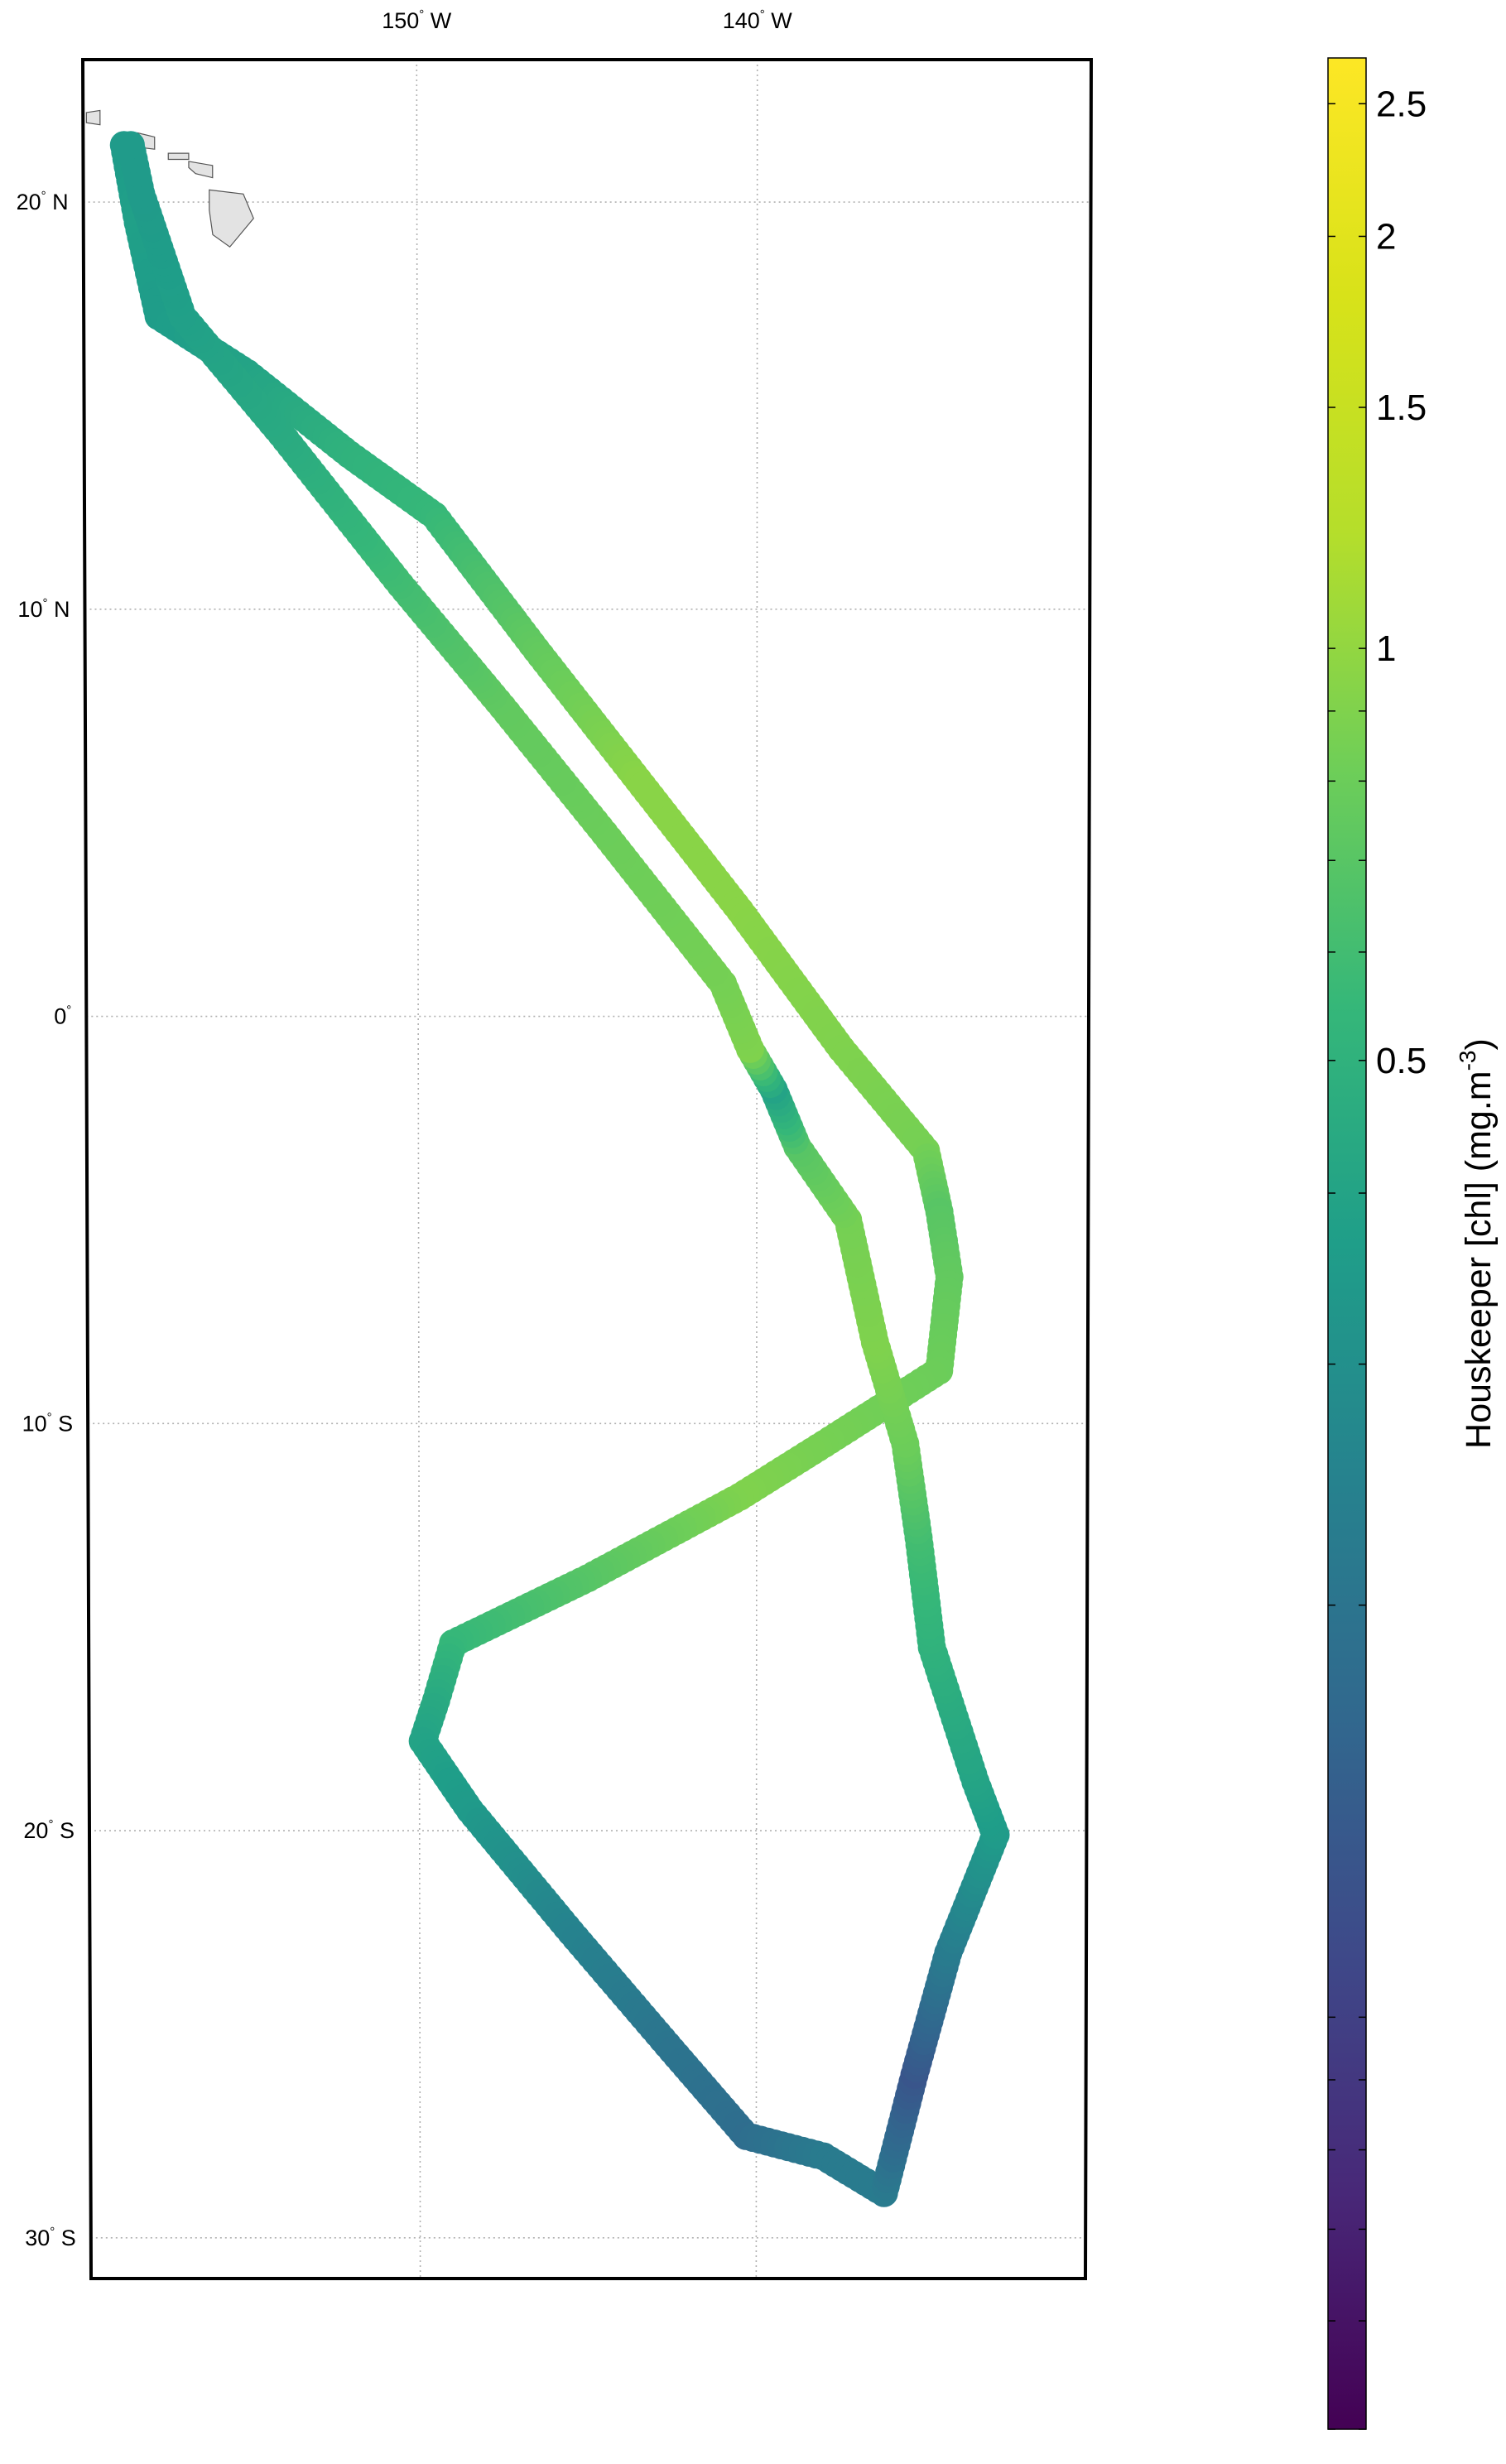 This screenshot has width=1506, height=2464. I want to click on colorbar-label: 2.5, so click(1401, 104).